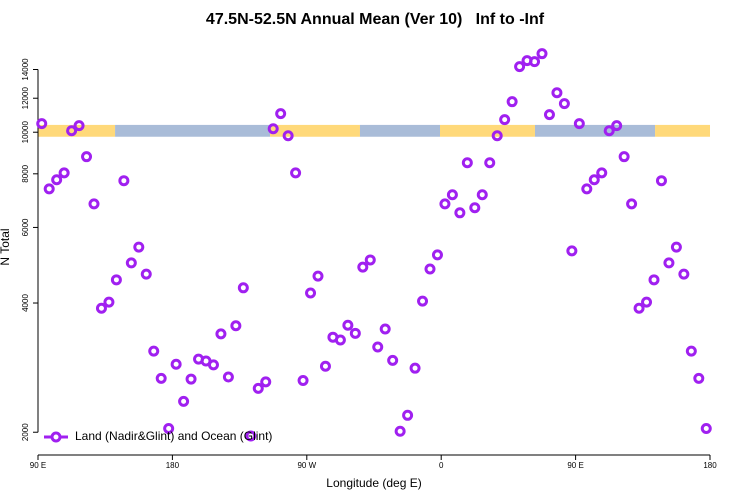  I want to click on x-axis-label: Longitude (deg E), so click(373, 483).